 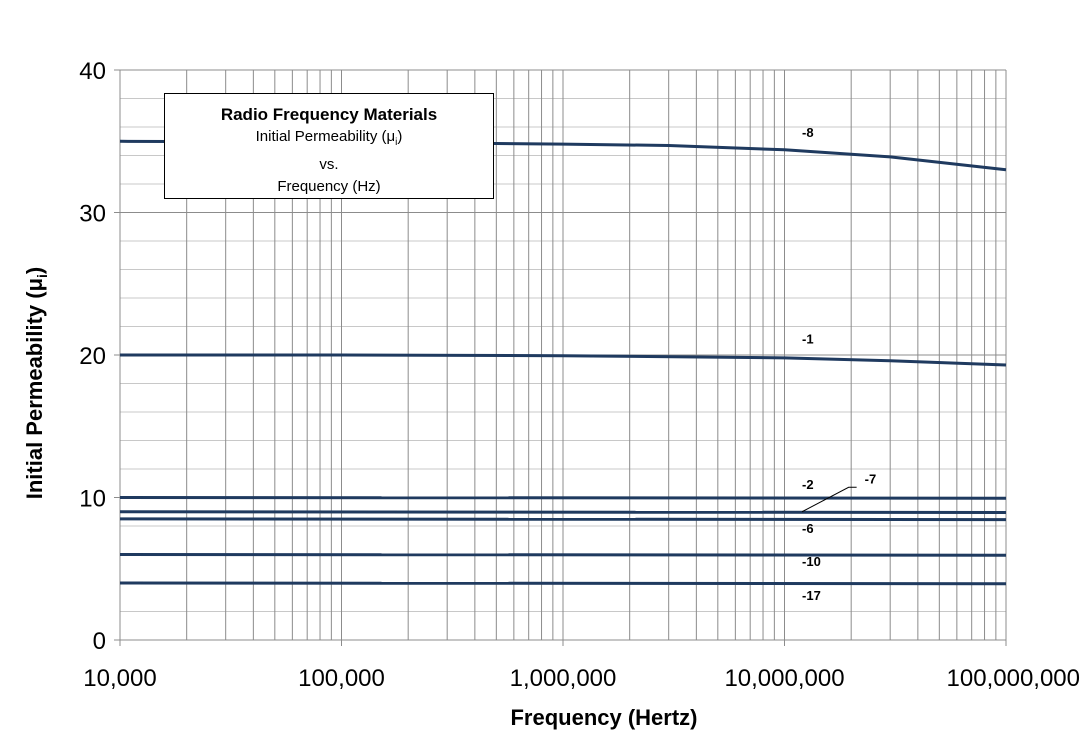 I want to click on y-axis-title: Initial Permeability (μi), so click(x=36, y=383).